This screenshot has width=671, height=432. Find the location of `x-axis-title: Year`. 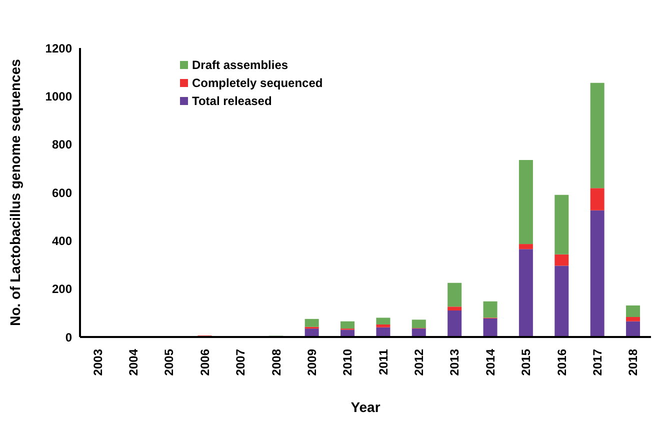

x-axis-title: Year is located at coordinates (365, 407).